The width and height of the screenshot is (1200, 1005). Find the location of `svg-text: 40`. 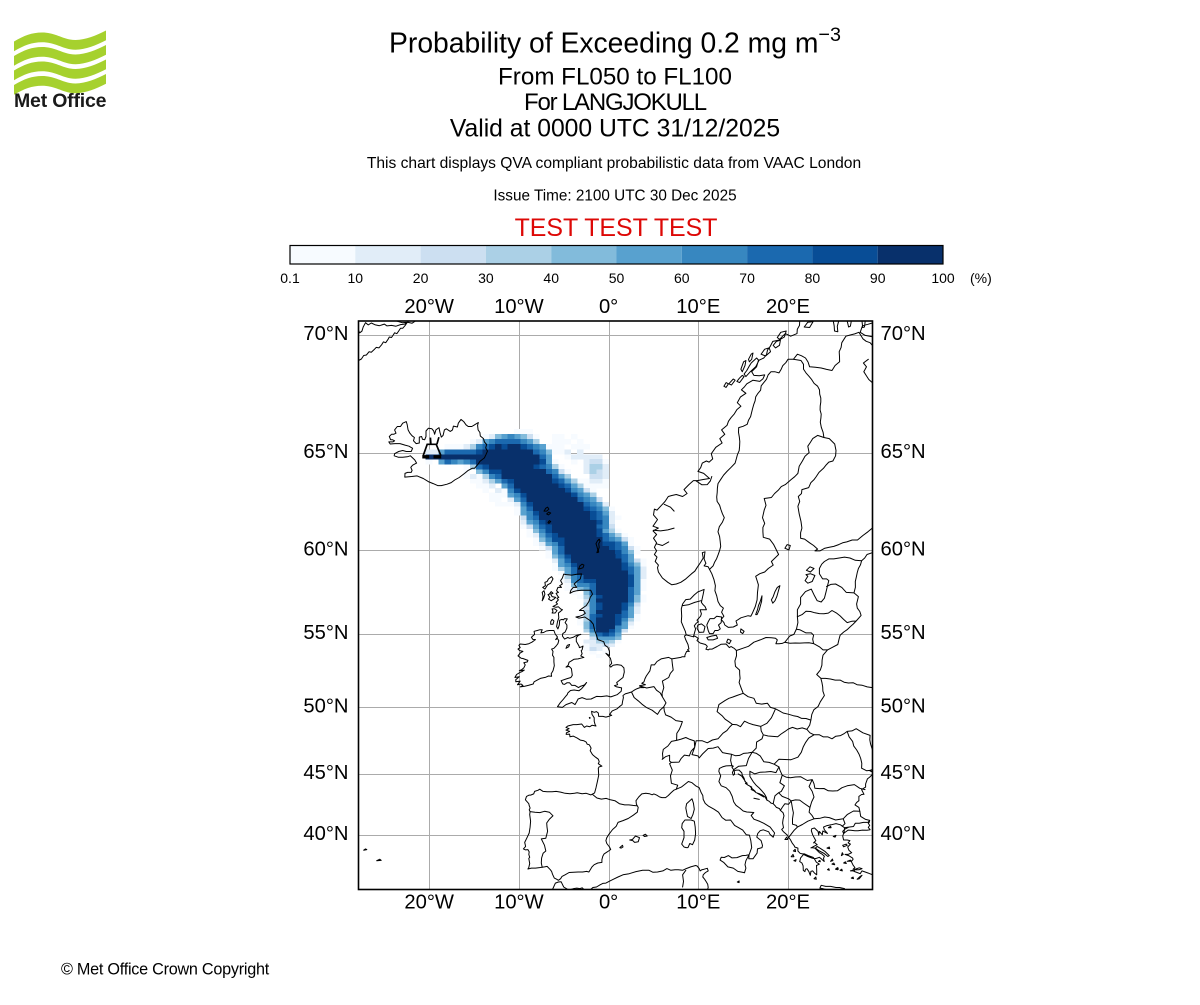

svg-text: 40 is located at coordinates (551, 278).